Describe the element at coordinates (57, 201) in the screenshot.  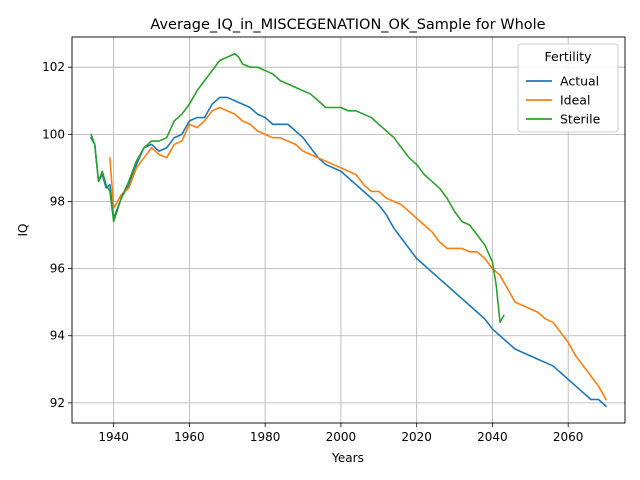
I see `y-tick-label: 98` at that location.